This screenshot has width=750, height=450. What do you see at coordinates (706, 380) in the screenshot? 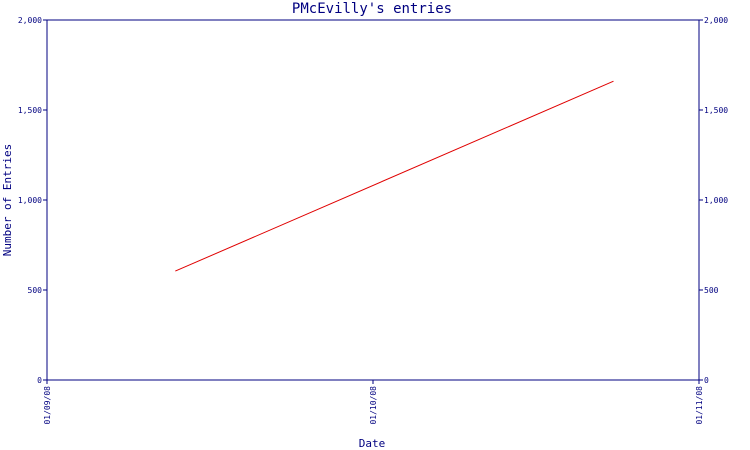
I see `y-tick-label-right-0: 0` at bounding box center [706, 380].